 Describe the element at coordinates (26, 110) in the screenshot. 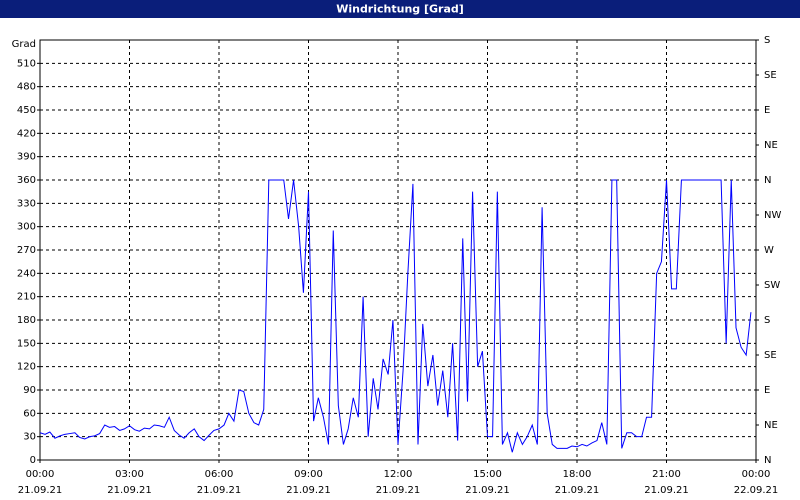

I see `y-tick-label: 450` at that location.